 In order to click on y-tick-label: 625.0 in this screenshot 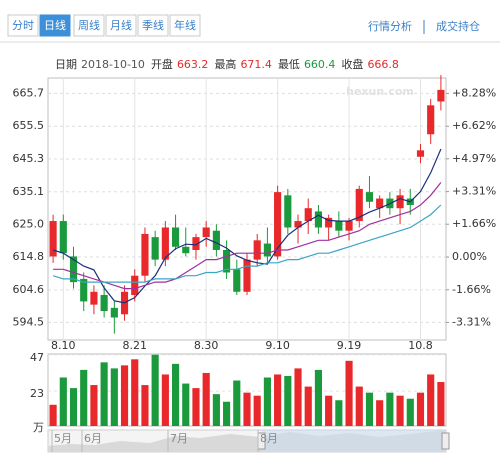, I will do `click(29, 223)`.